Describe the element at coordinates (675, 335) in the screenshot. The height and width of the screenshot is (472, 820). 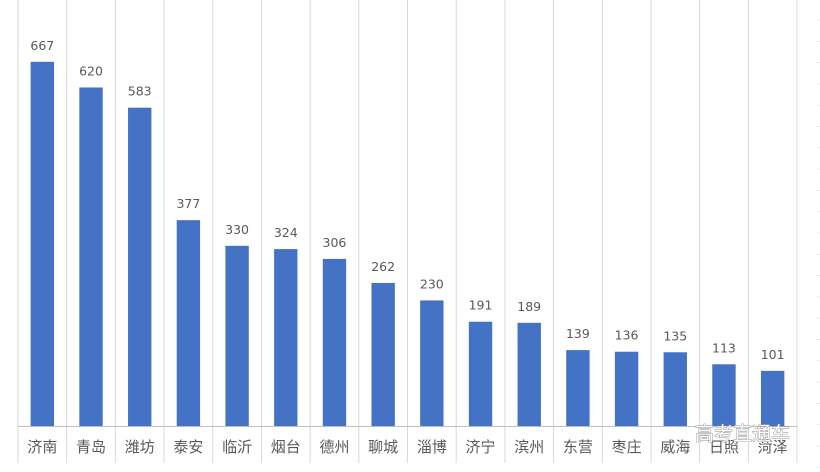
I see `data-label: 135` at that location.